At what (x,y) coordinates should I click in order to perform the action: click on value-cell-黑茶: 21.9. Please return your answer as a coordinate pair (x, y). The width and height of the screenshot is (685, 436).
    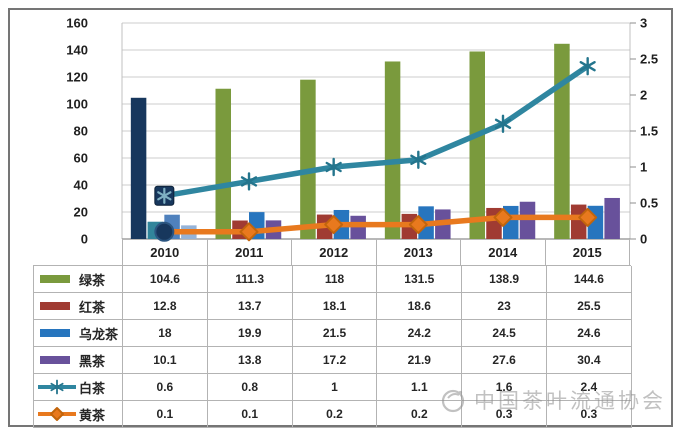
    Looking at the image, I should click on (420, 360).